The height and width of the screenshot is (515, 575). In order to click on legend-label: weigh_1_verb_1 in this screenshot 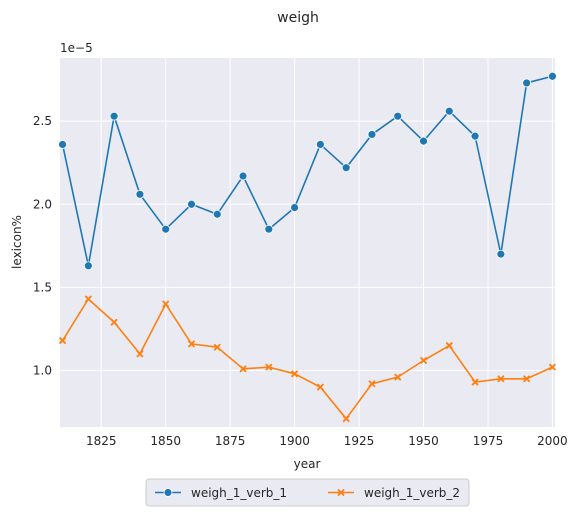, I will do `click(239, 493)`.